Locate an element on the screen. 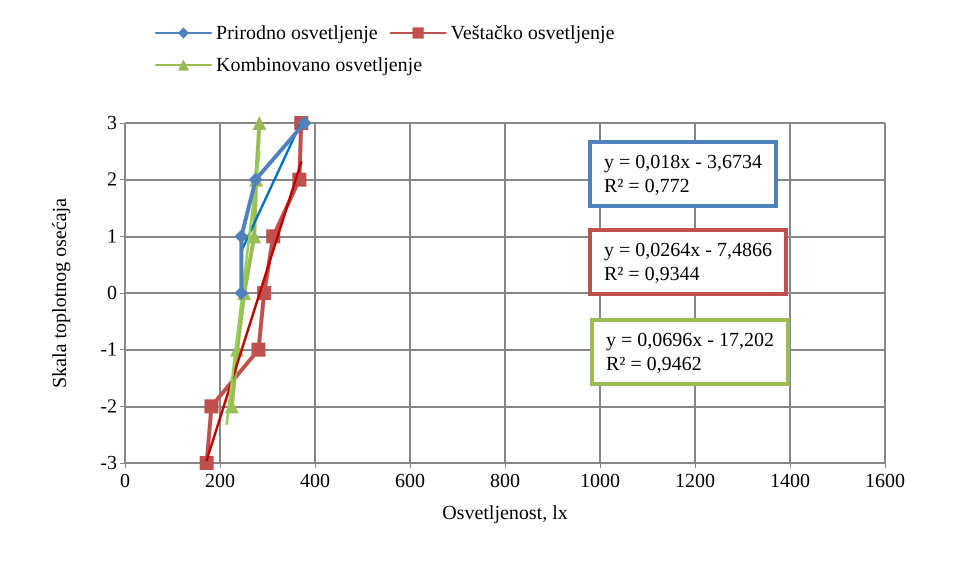  y-tick-label: -1 is located at coordinates (108, 349).